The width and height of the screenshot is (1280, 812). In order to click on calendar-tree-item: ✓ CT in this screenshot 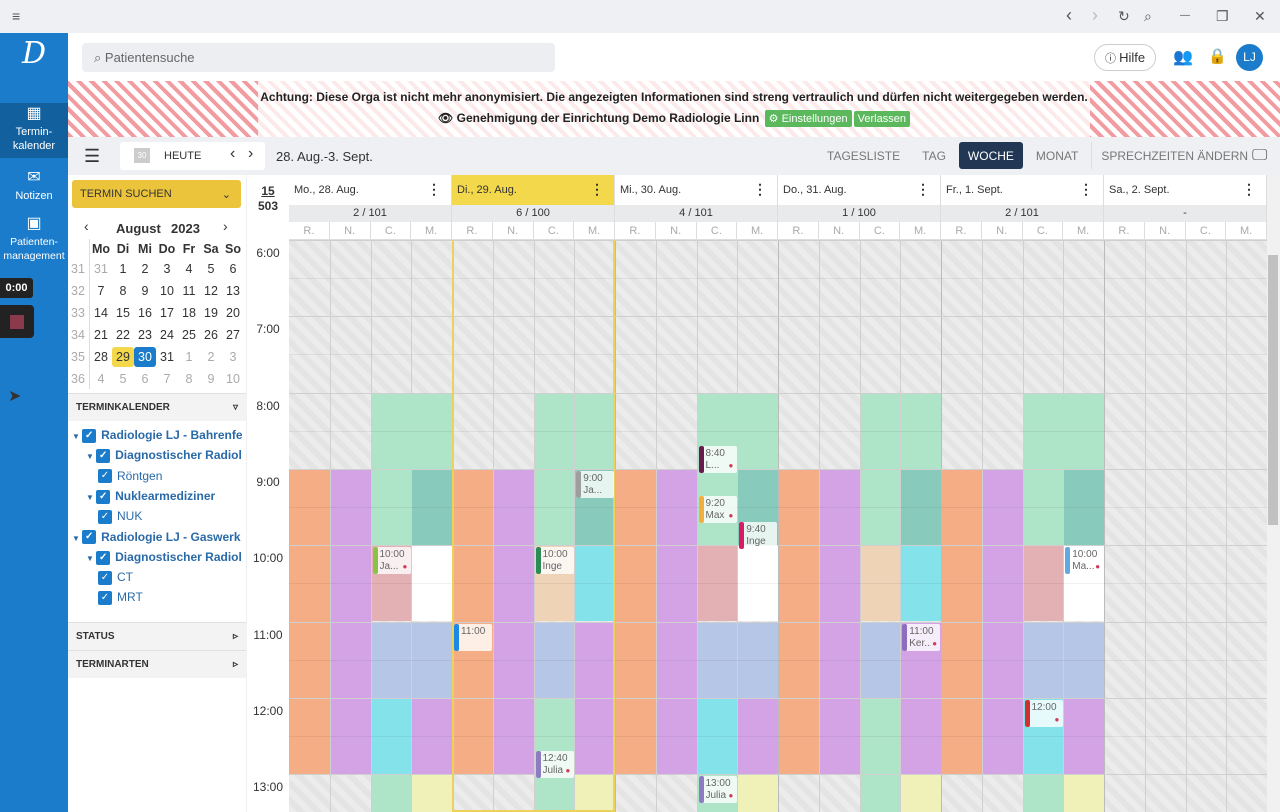, I will do `click(170, 577)`.